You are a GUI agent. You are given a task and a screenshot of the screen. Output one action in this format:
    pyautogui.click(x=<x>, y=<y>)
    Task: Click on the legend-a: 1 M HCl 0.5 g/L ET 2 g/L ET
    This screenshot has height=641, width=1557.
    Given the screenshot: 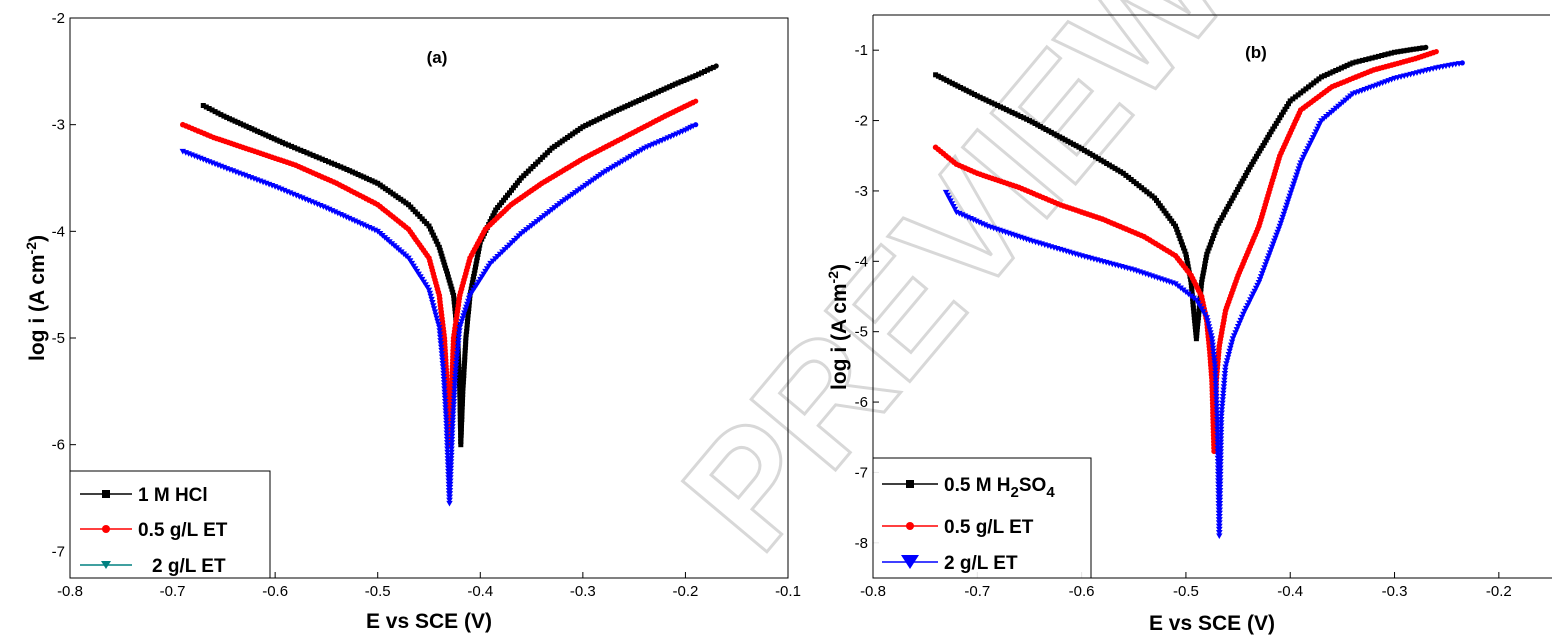 What is the action you would take?
    pyautogui.click(x=170, y=524)
    